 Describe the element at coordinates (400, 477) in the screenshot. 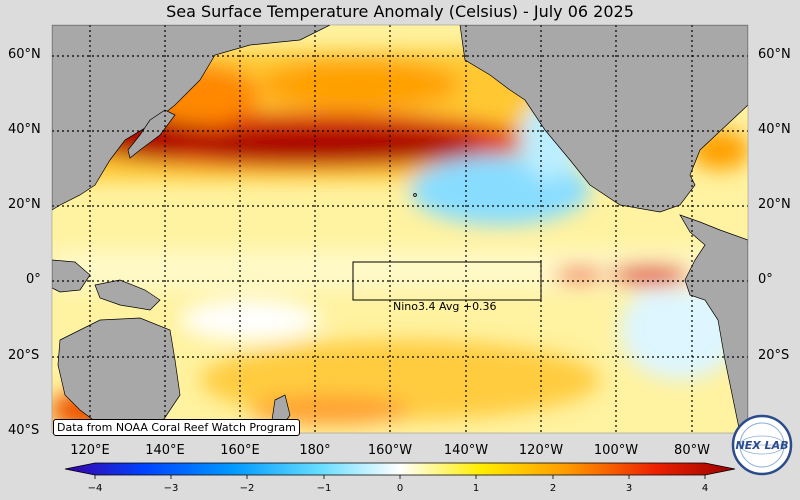

I see `colorbar-ticks` at that location.